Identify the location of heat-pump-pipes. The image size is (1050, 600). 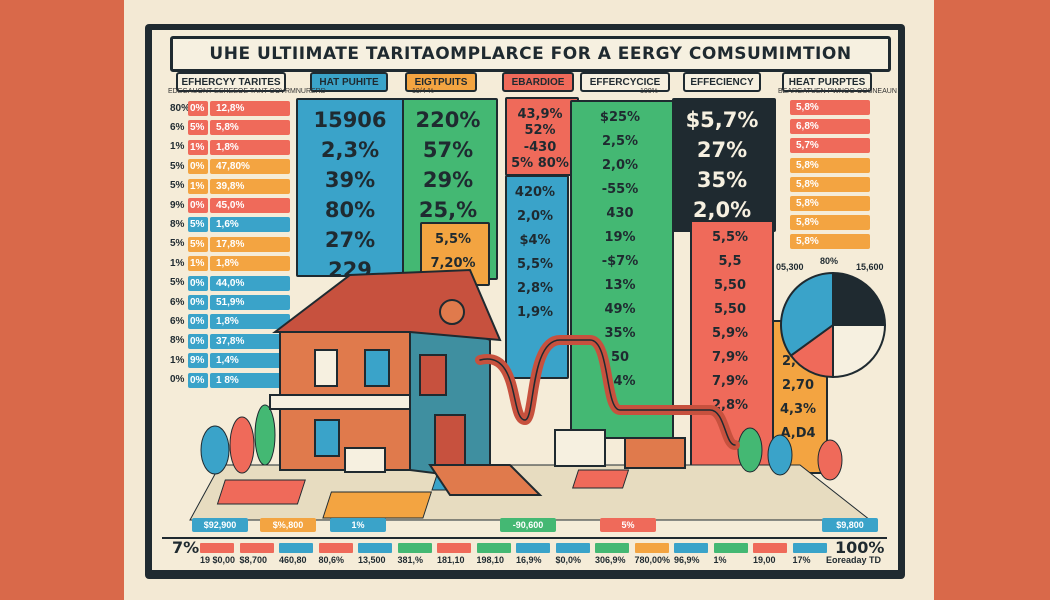
(607, 402).